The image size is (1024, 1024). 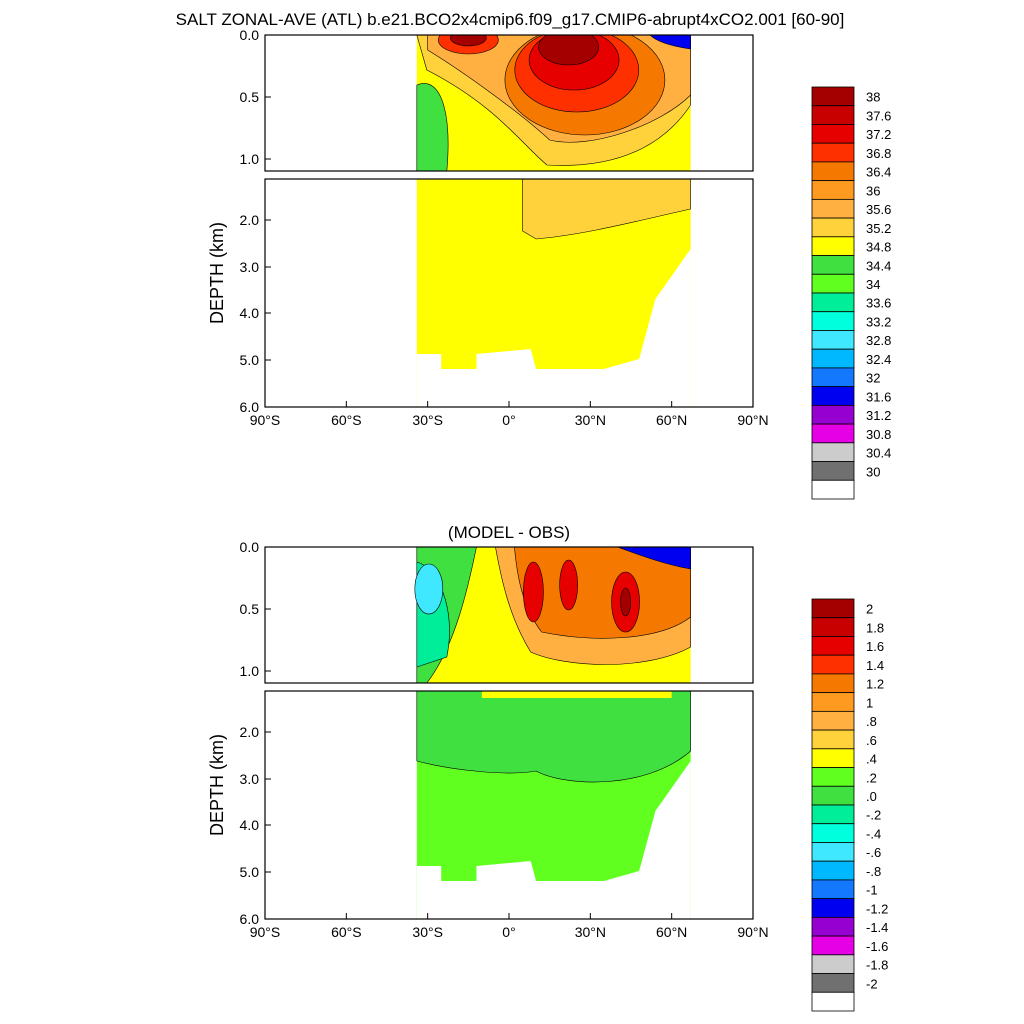 I want to click on colorbar-label: 36.4, so click(x=878, y=172).